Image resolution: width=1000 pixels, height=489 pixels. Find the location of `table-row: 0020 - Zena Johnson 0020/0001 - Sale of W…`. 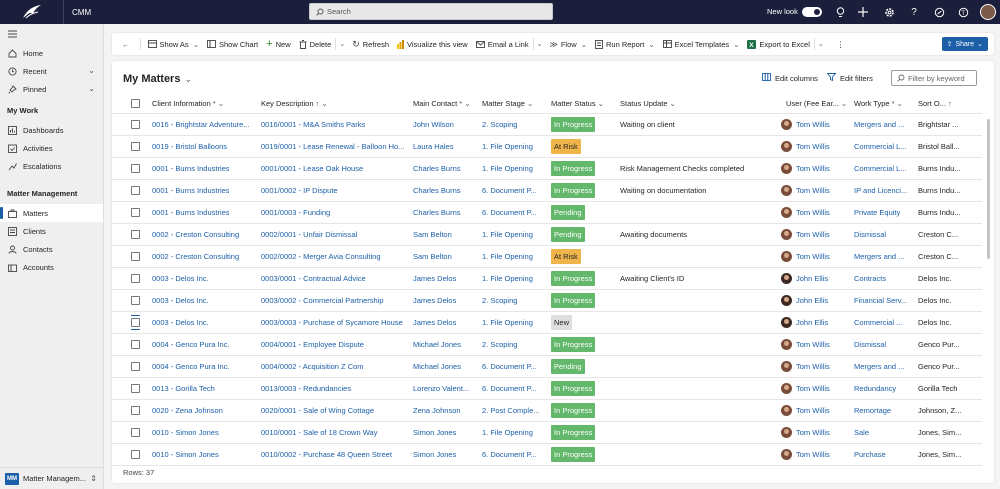

table-row: 0020 - Zena Johnson 0020/0001 - Sale of W… is located at coordinates (547, 411).